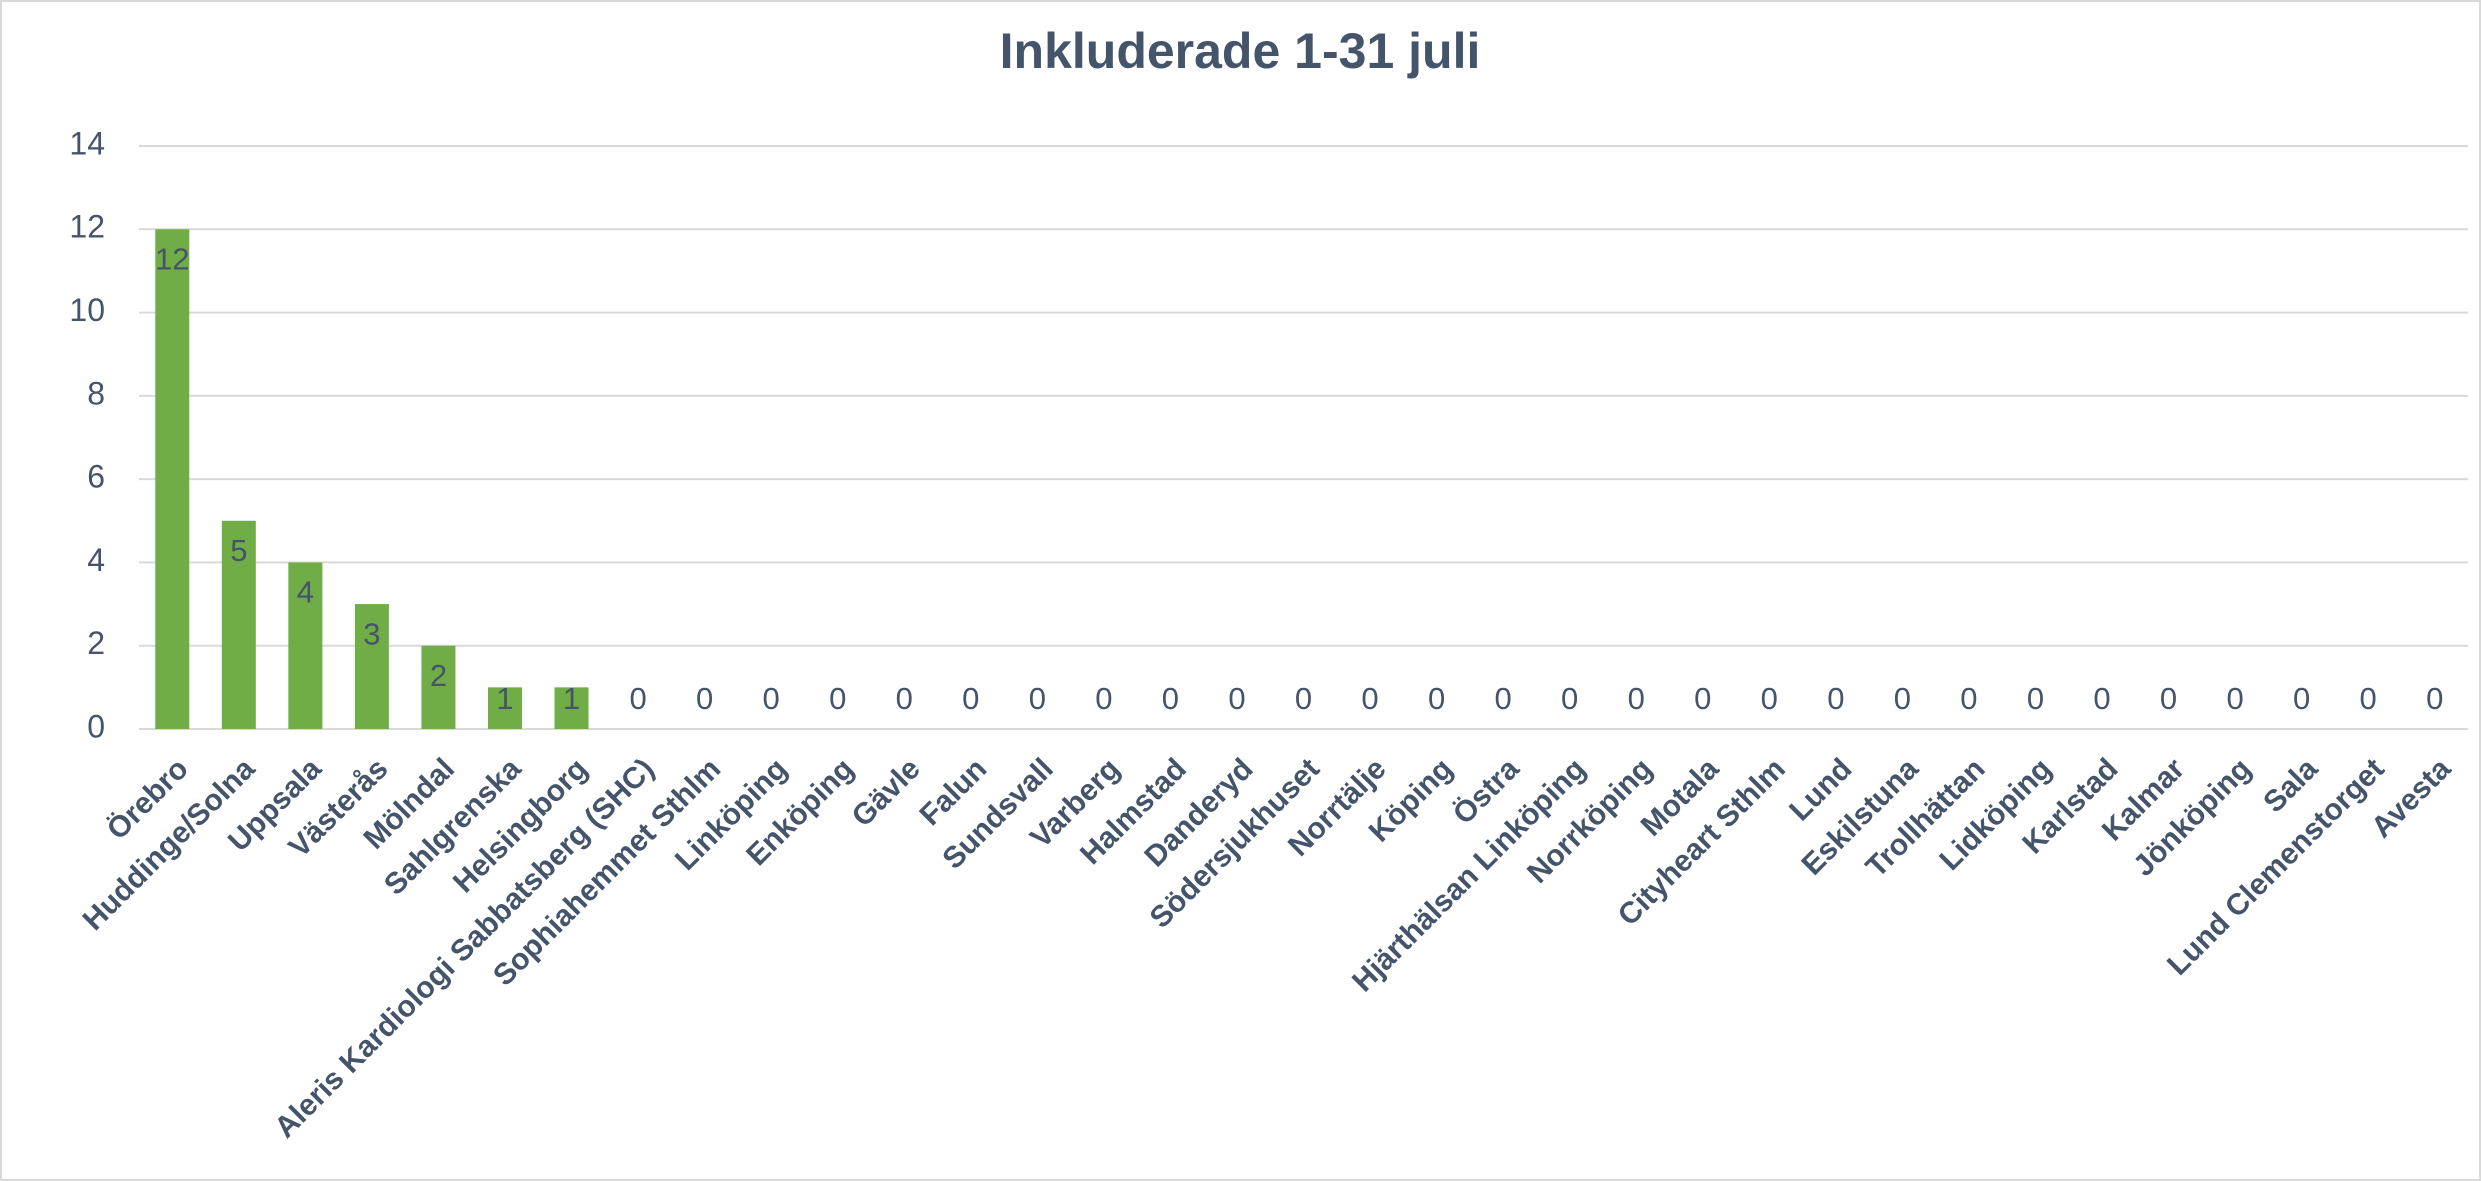 Image resolution: width=2481 pixels, height=1181 pixels. What do you see at coordinates (96, 477) in the screenshot?
I see `y-tick-label: 6` at bounding box center [96, 477].